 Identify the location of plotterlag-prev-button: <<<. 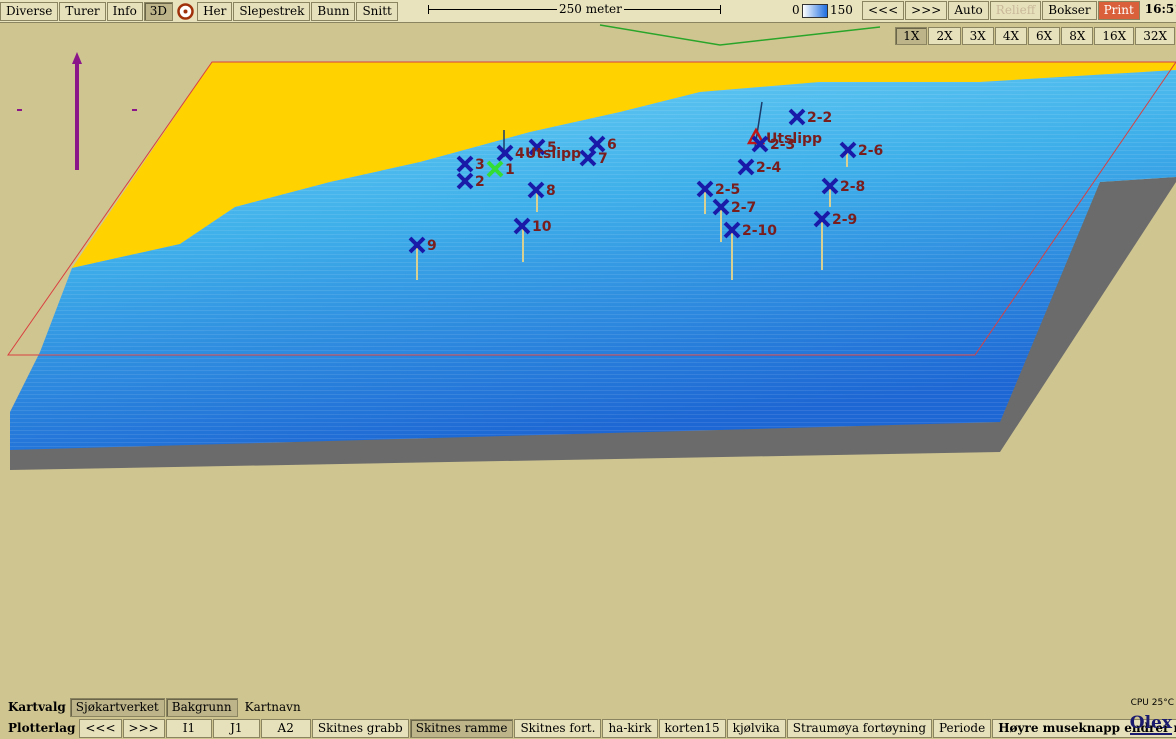
(100, 728).